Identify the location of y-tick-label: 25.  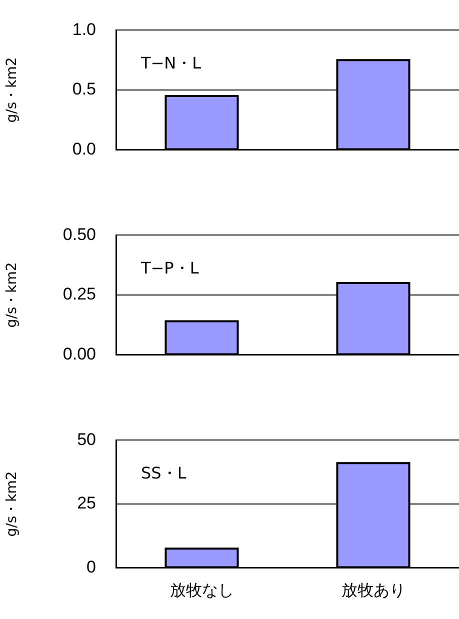
(86, 503).